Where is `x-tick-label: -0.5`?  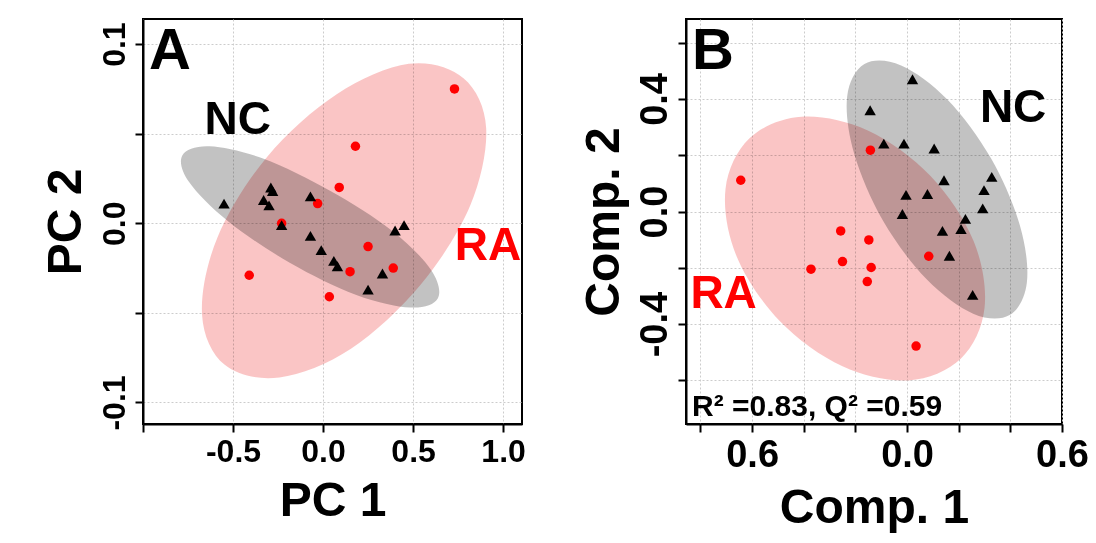
x-tick-label: -0.5 is located at coordinates (233, 450).